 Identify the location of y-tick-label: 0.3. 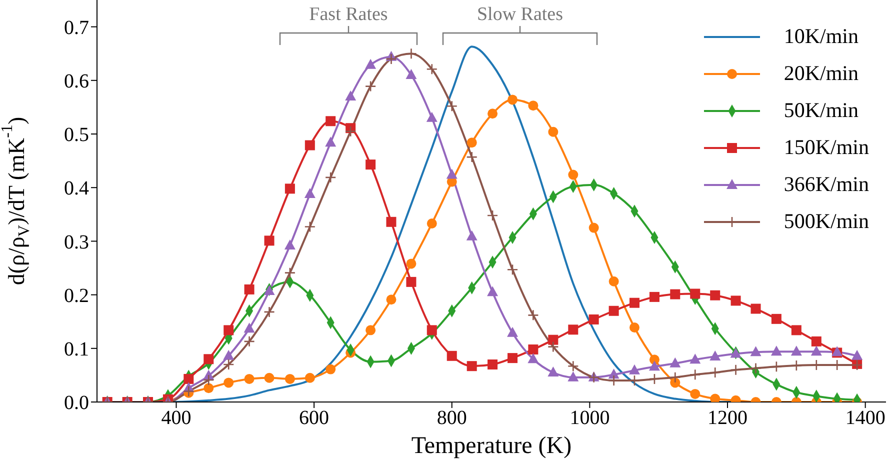
(76, 242).